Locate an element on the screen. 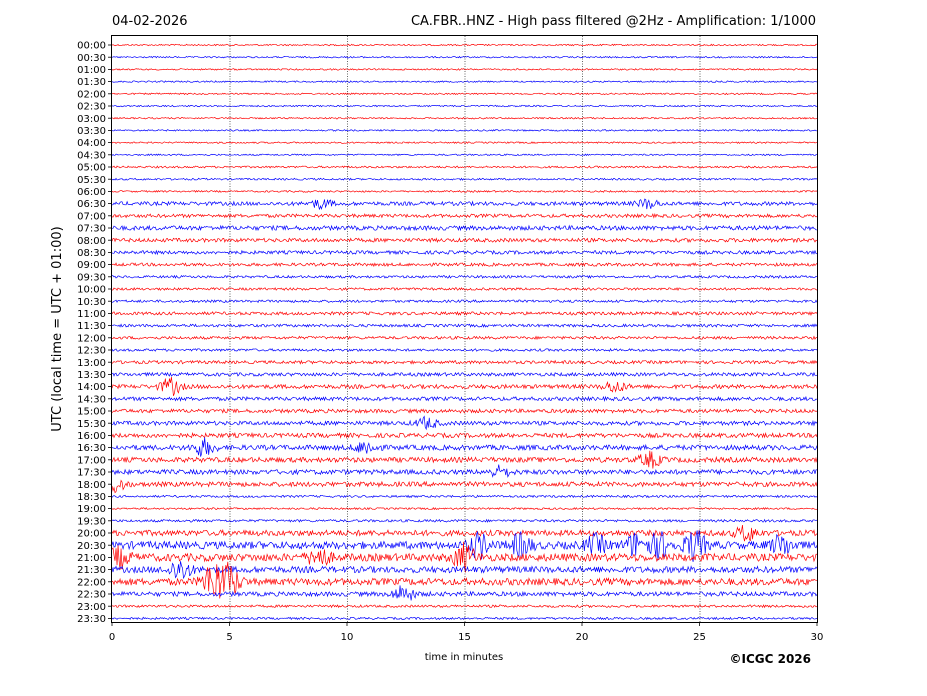  y-tick-label: 14:30 is located at coordinates (91, 399).